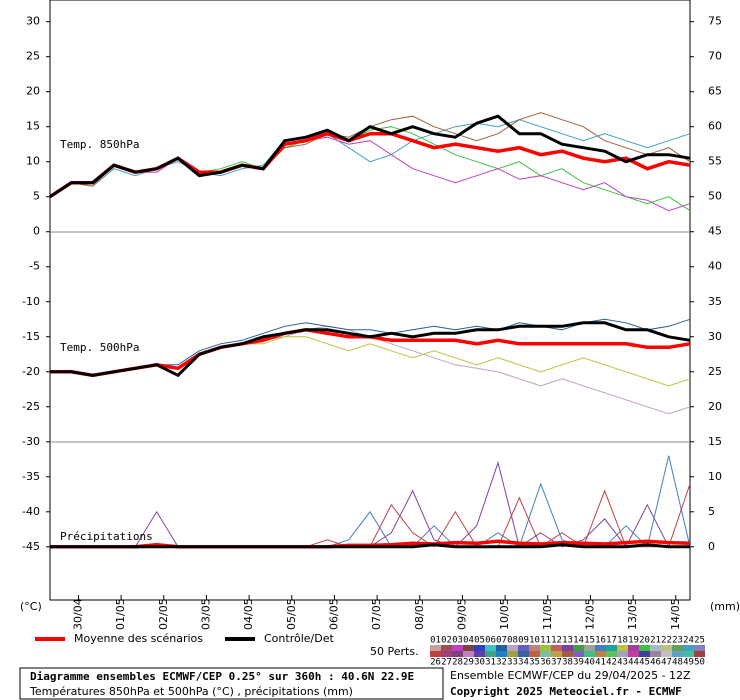  Describe the element at coordinates (715, 441) in the screenshot. I see `y2-tick-label: 15` at that location.